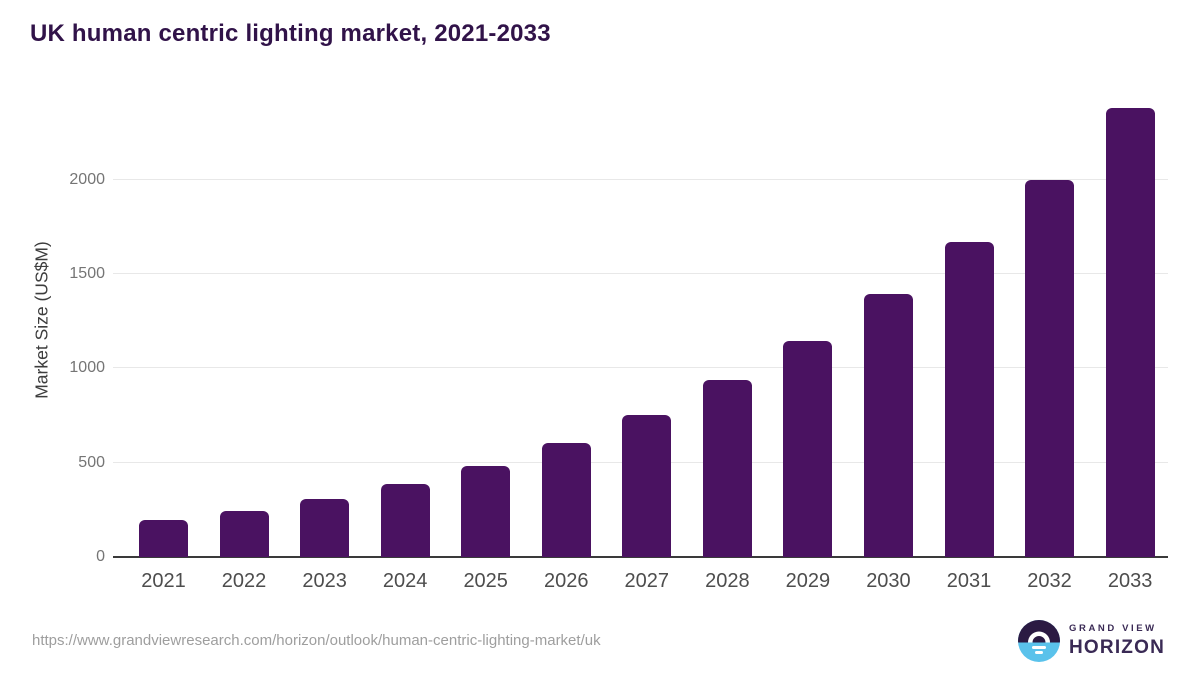 The width and height of the screenshot is (1200, 675). Describe the element at coordinates (969, 581) in the screenshot. I see `x-tick-label-2031: 2031` at that location.